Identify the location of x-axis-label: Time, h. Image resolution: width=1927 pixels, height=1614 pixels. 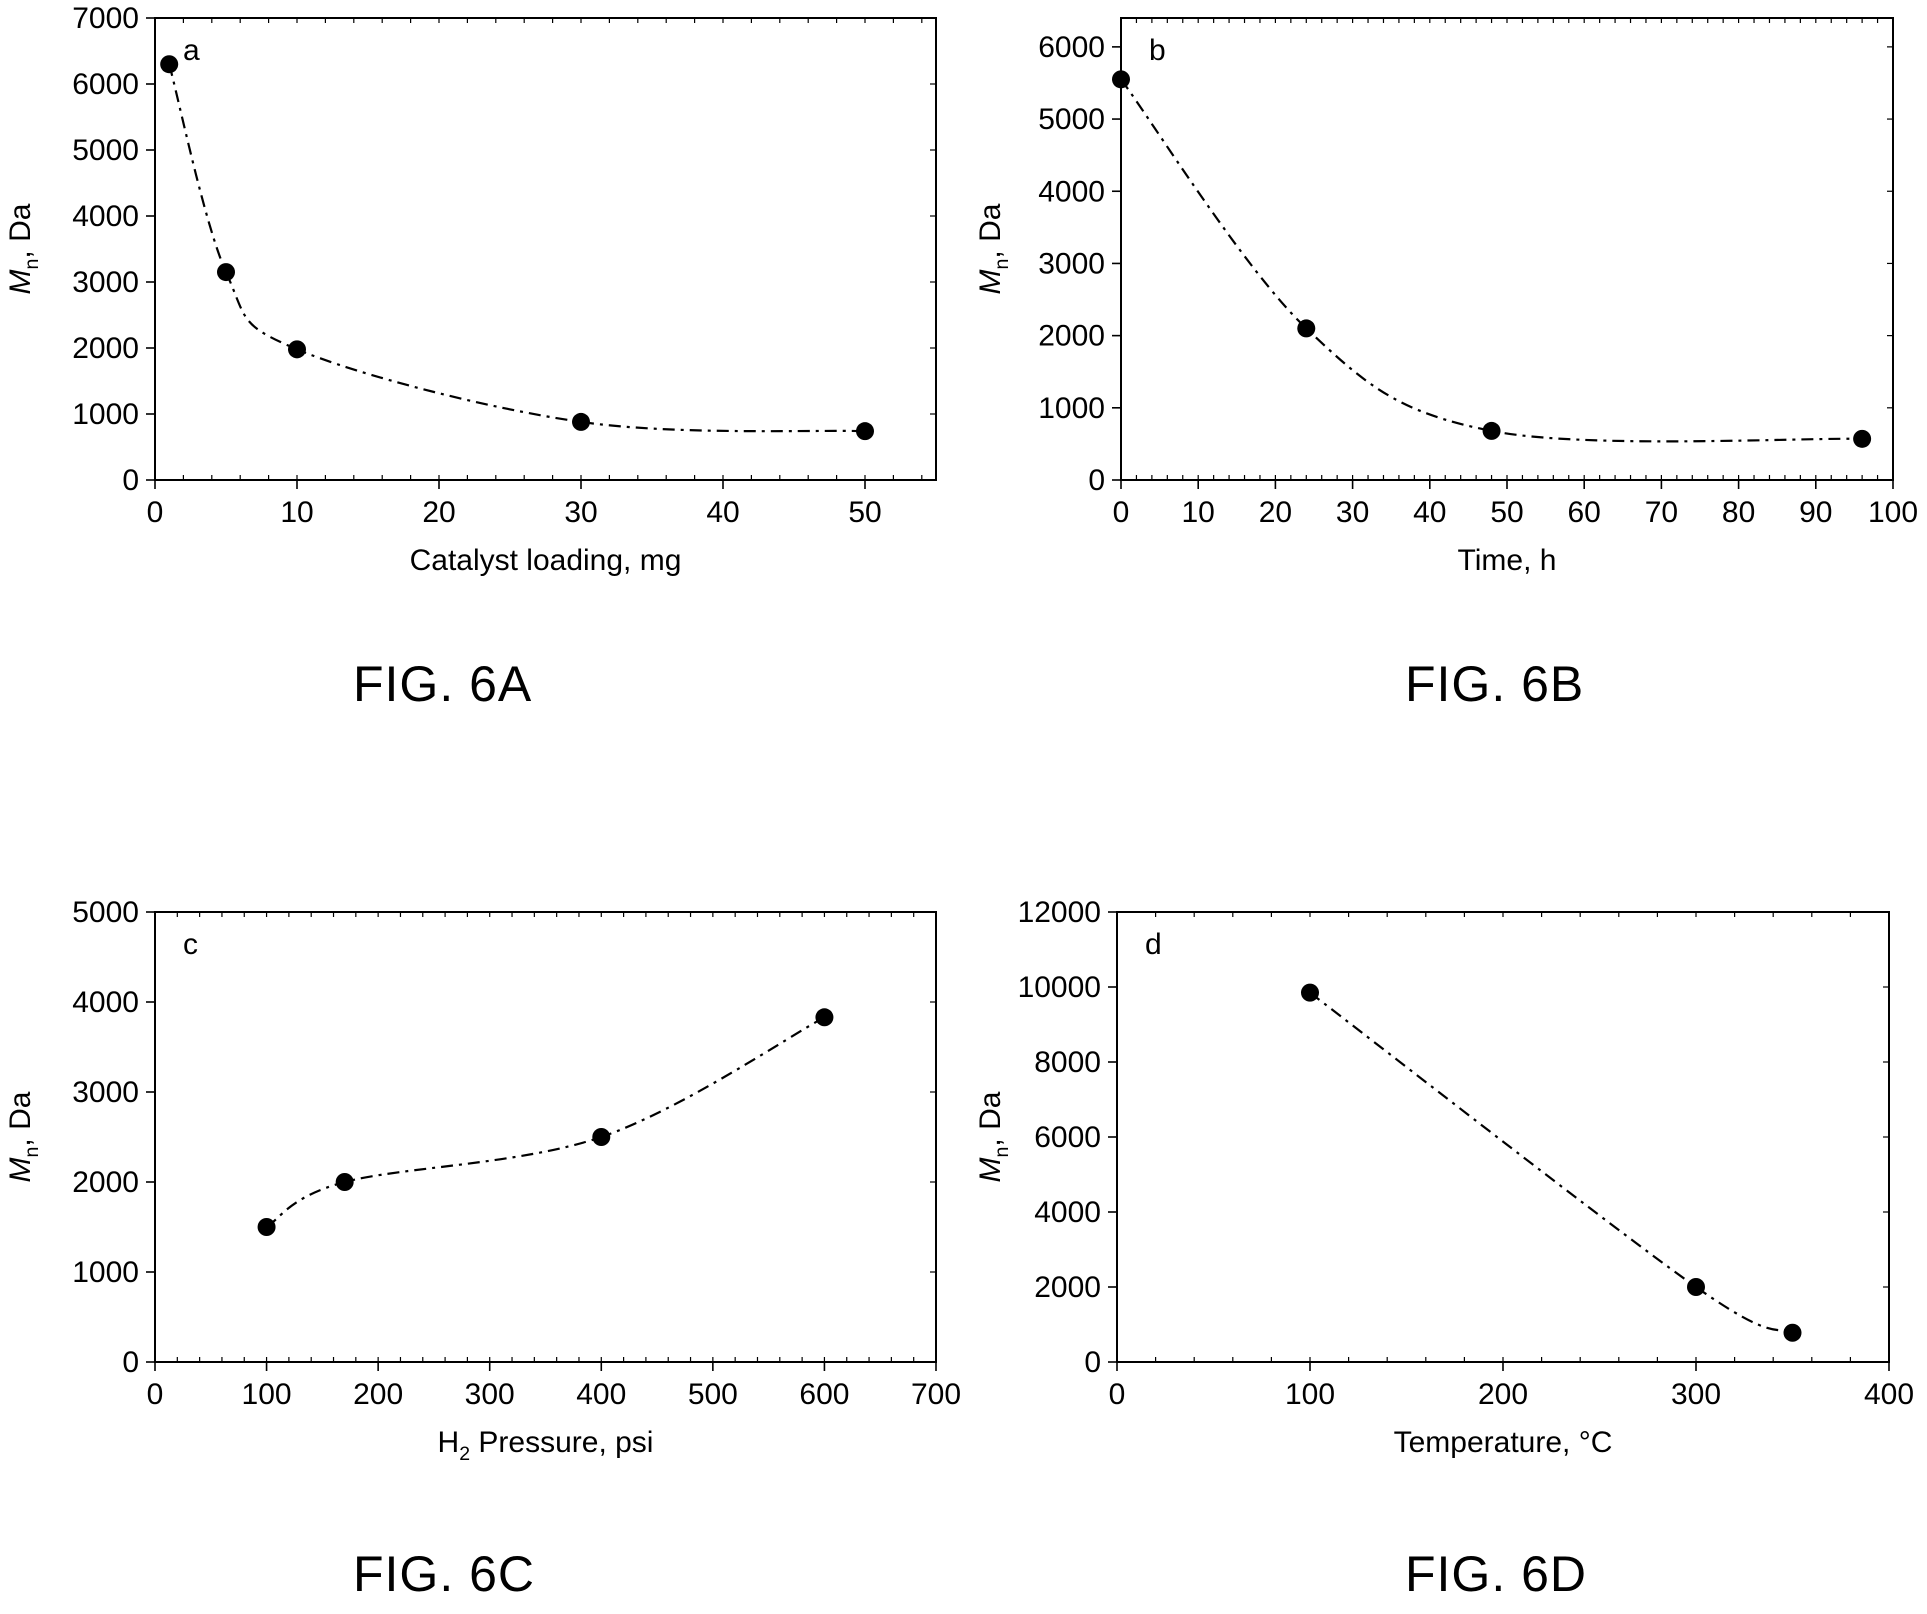
(1507, 560).